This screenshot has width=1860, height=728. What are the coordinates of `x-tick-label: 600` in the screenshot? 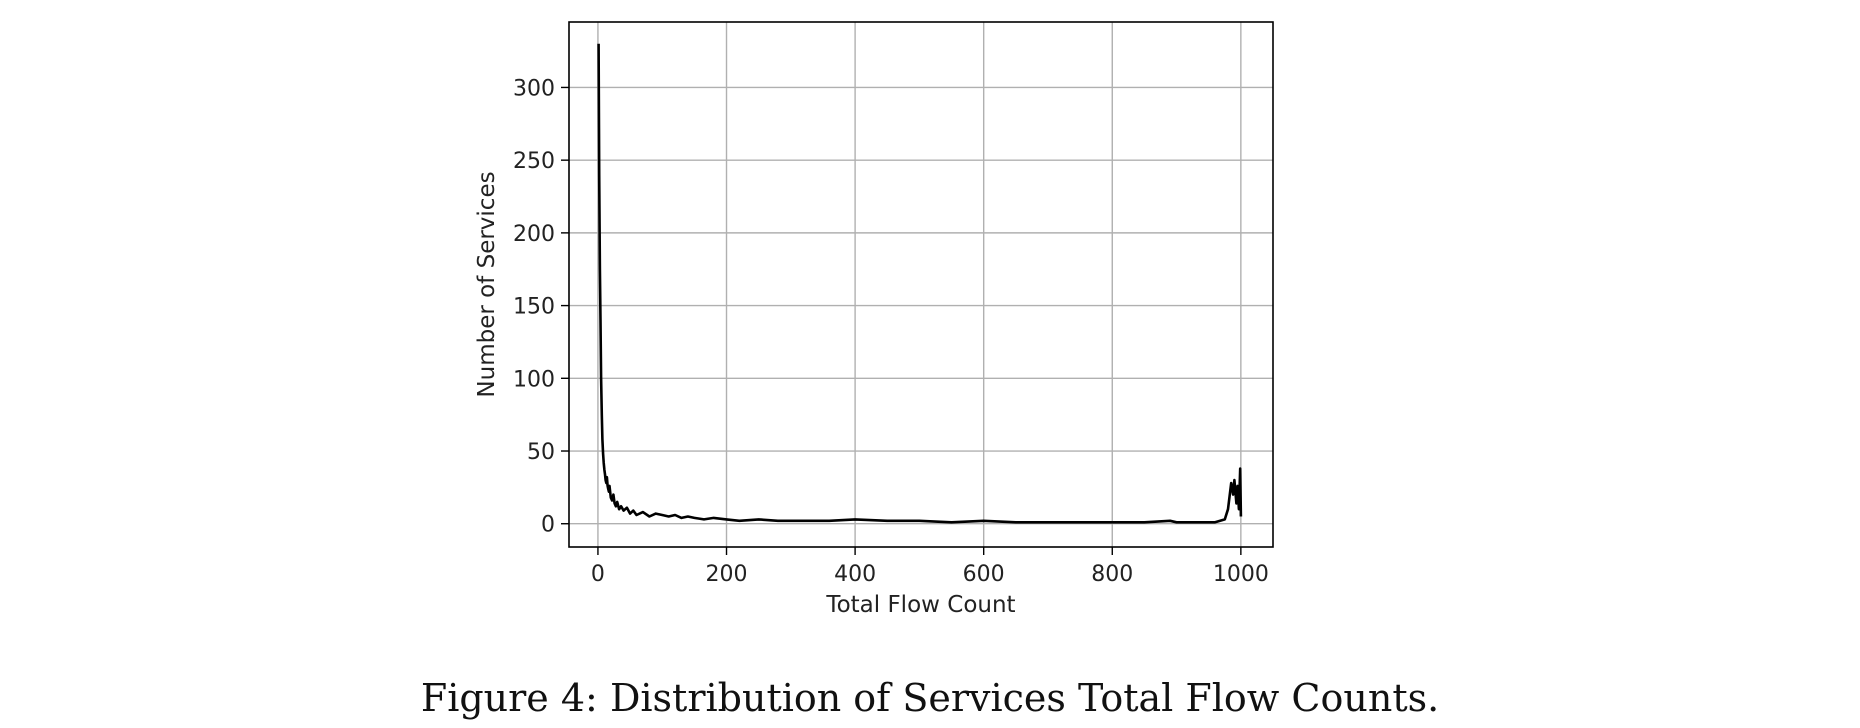 It's located at (984, 574).